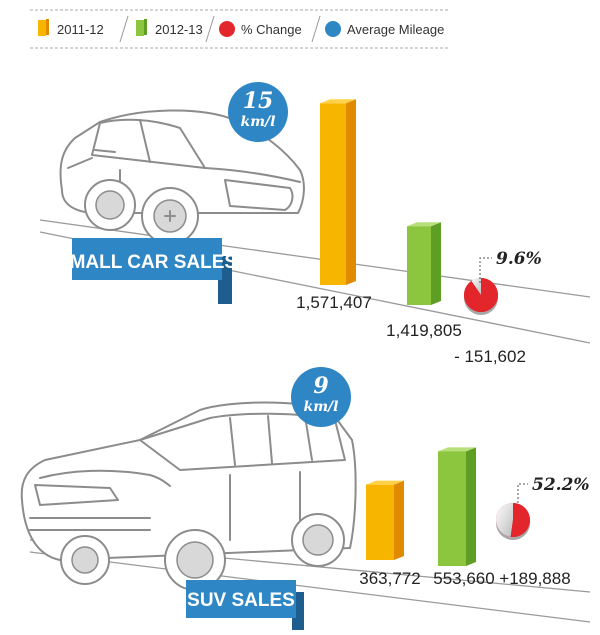 The height and width of the screenshot is (635, 600). Describe the element at coordinates (80, 29) in the screenshot. I see `legend-label-2011-12: 2011-12` at that location.